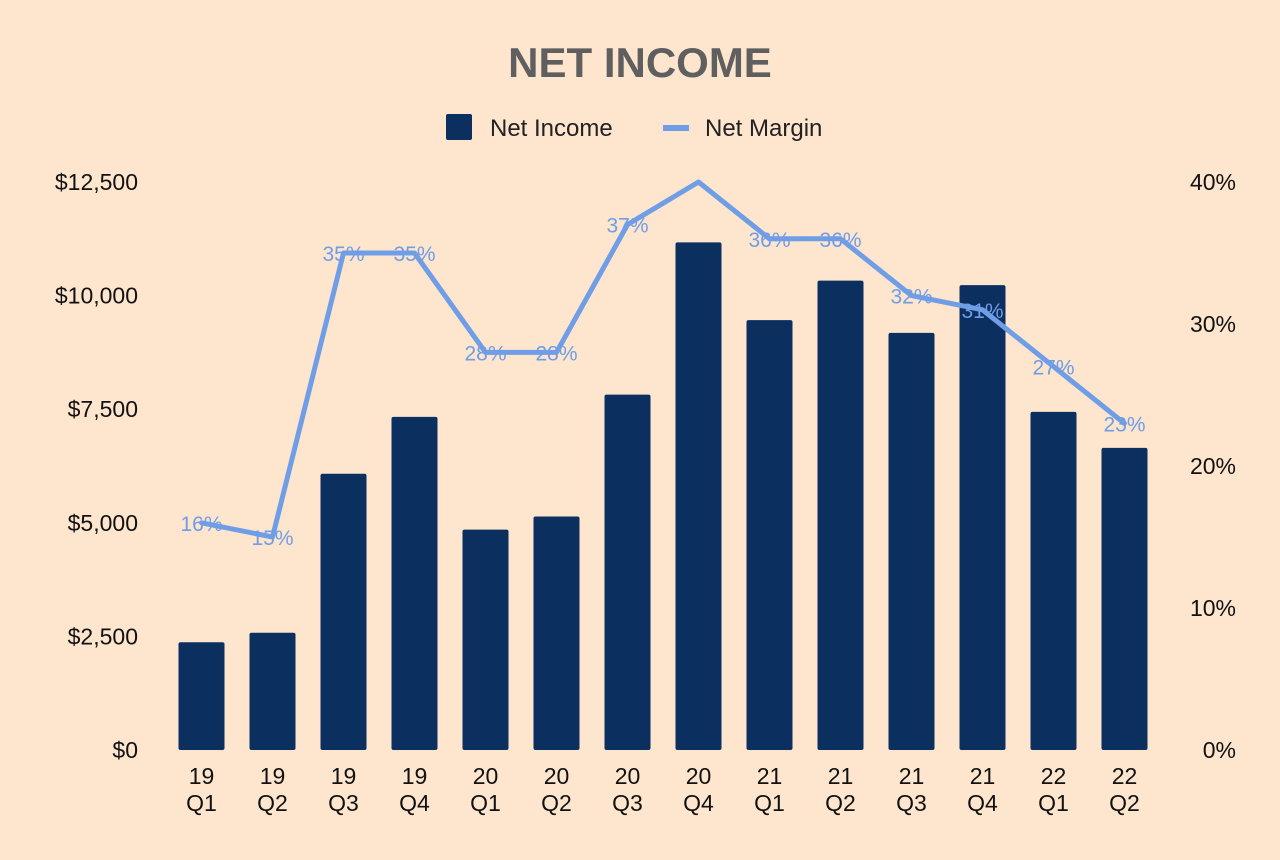 This screenshot has height=860, width=1280. What do you see at coordinates (103, 523) in the screenshot?
I see `left-axis-tick-label: $5,000` at bounding box center [103, 523].